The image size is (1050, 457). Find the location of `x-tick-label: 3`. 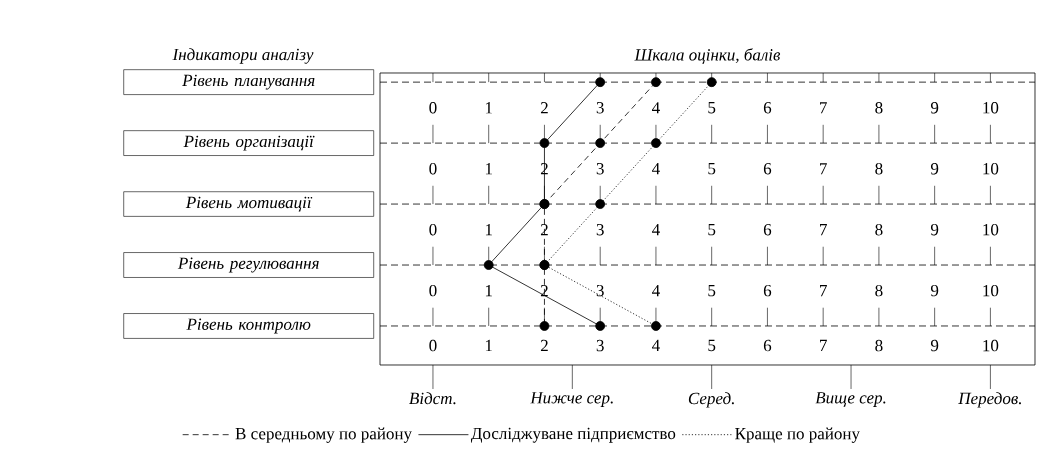

x-tick-label: 3 is located at coordinates (600, 345).